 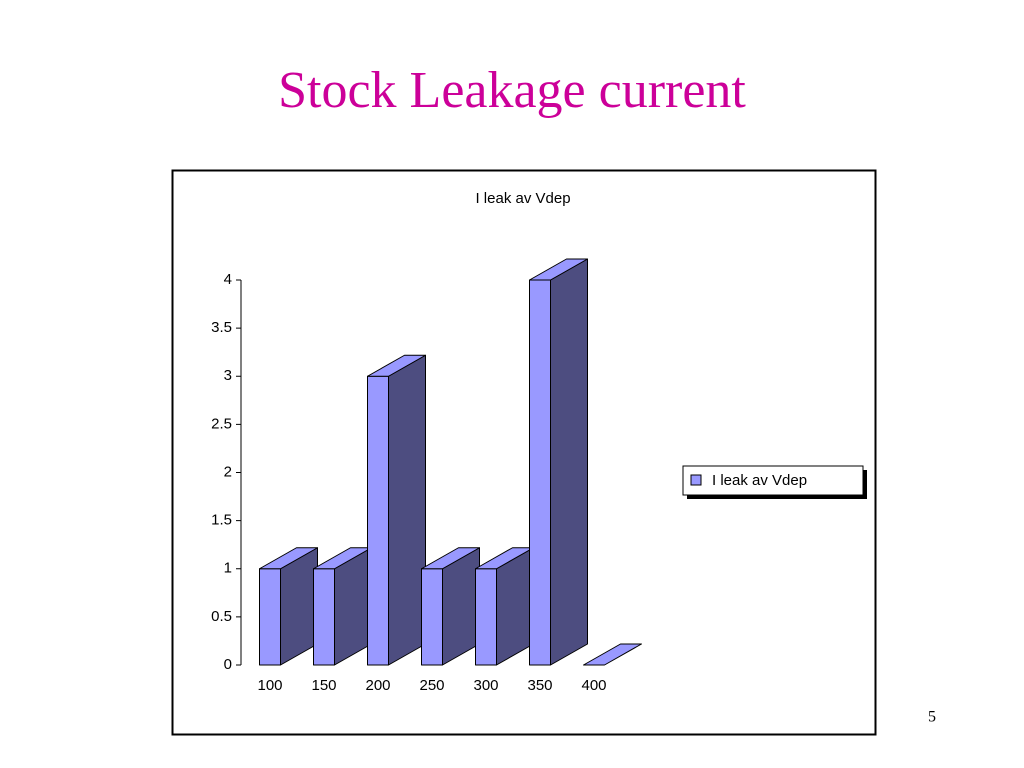 I want to click on y-tick-label: 4, so click(x=228, y=279).